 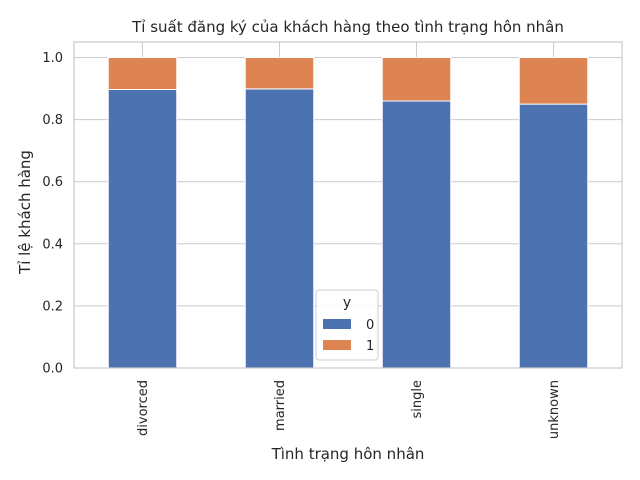 What do you see at coordinates (348, 454) in the screenshot?
I see `x-axis-title: Tình trạng hôn nhân` at bounding box center [348, 454].